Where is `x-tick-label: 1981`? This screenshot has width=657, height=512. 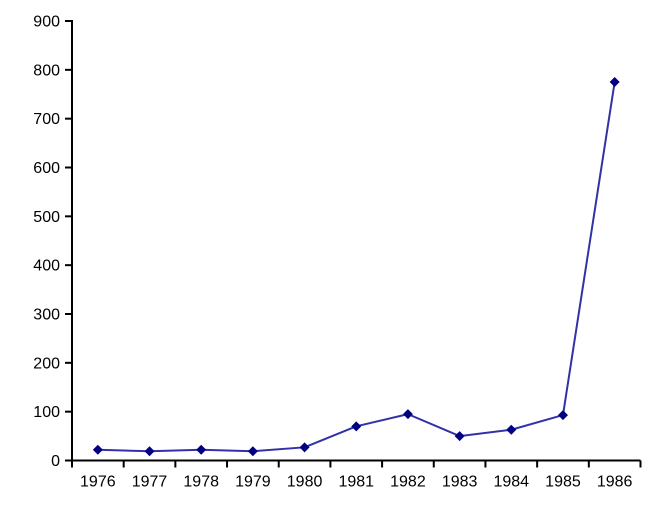 x-tick-label: 1981 is located at coordinates (356, 482).